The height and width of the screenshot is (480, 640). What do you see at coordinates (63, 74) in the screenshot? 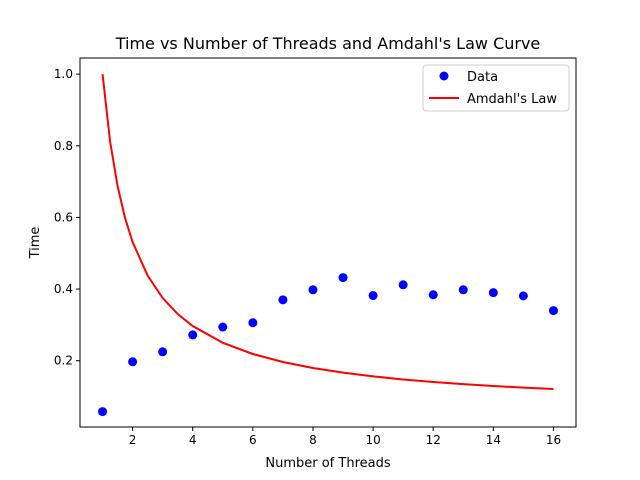
I see `y-tick-label: 1.0` at bounding box center [63, 74].